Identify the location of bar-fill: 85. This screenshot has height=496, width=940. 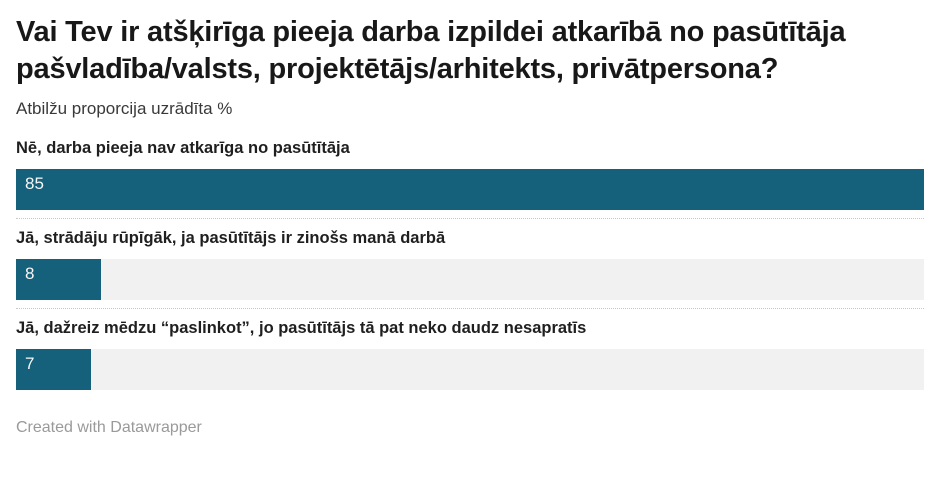
(470, 189).